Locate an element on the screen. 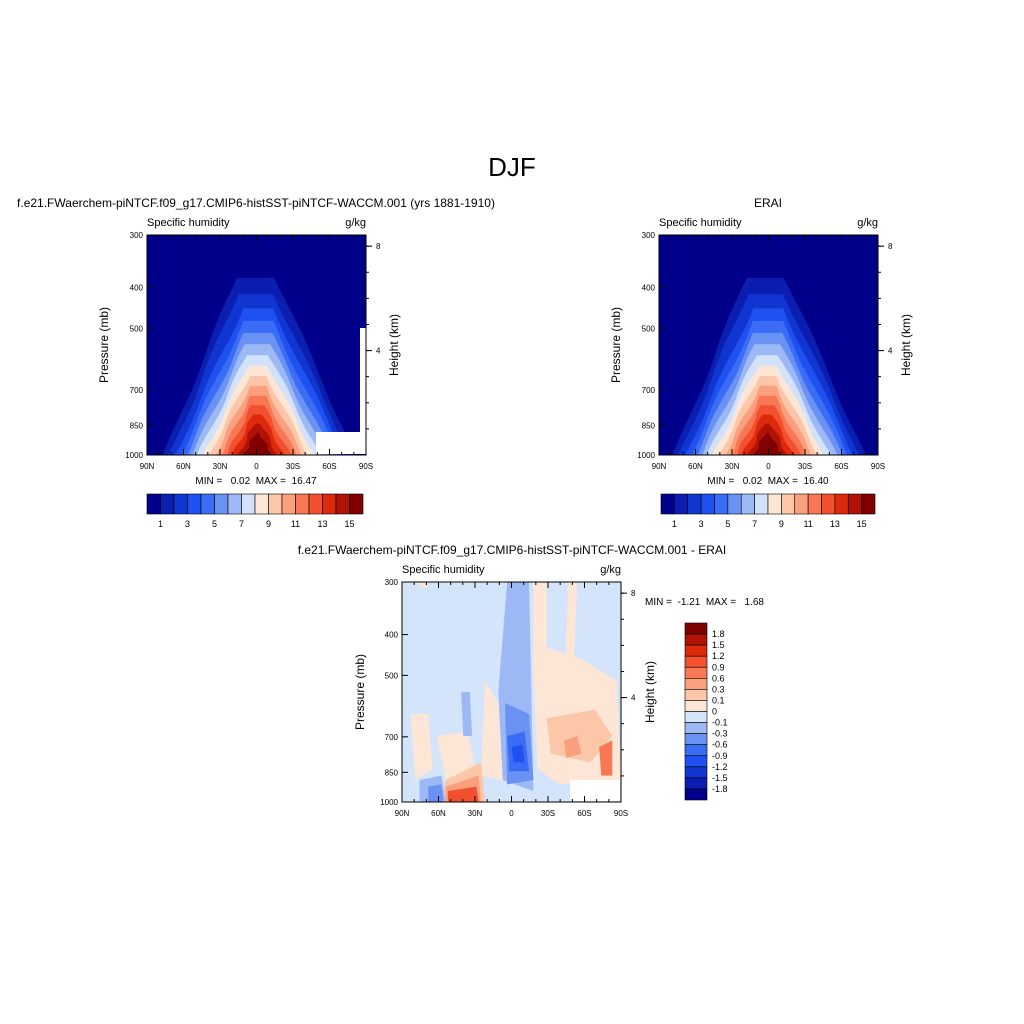 The image size is (1024, 1024). panel-model-y2label: Height (km) is located at coordinates (394, 345).